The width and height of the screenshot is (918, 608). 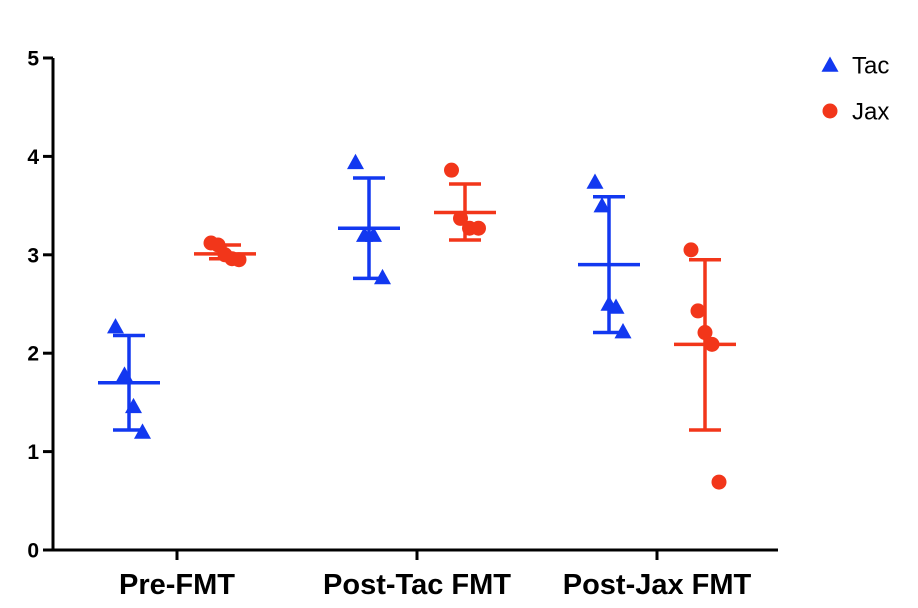 I want to click on x-category-label-2: Post-Jax FMT, so click(x=657, y=585).